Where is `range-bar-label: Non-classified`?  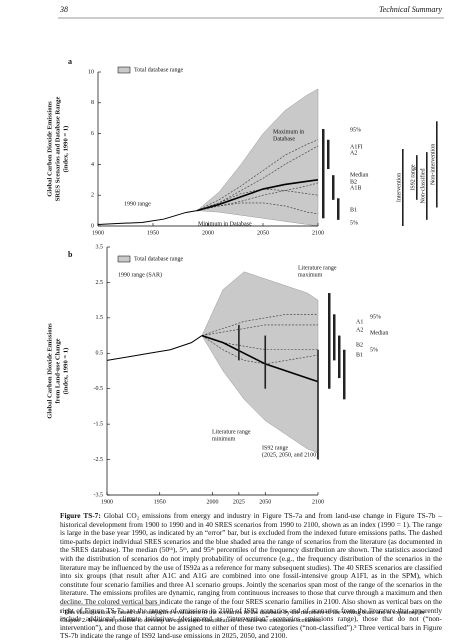
range-bar-label: Non-classified is located at coordinates (422, 185).